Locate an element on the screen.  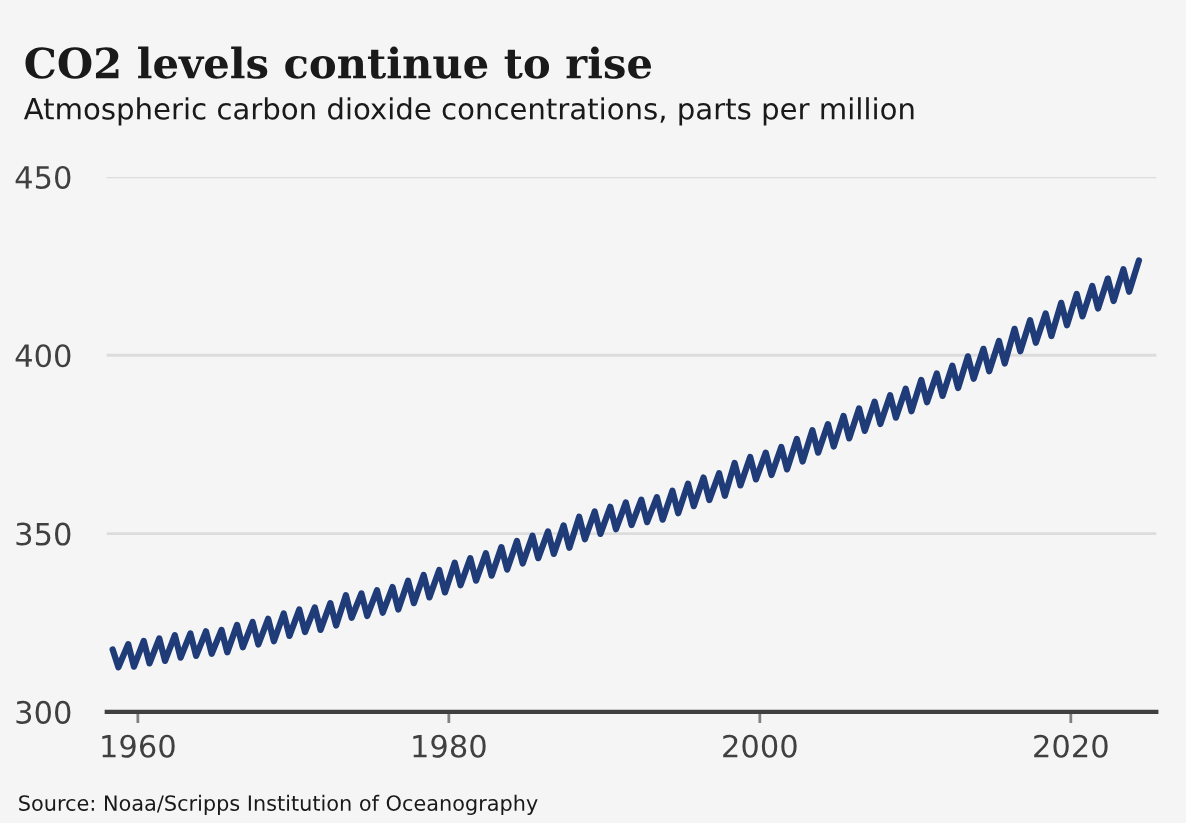
x-tick-label: 1960 is located at coordinates (138, 746).